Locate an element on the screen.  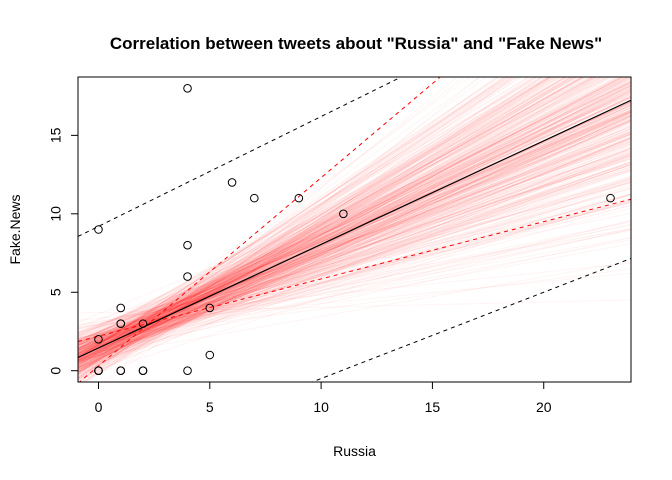
y-tick-label: 5 is located at coordinates (56, 292).